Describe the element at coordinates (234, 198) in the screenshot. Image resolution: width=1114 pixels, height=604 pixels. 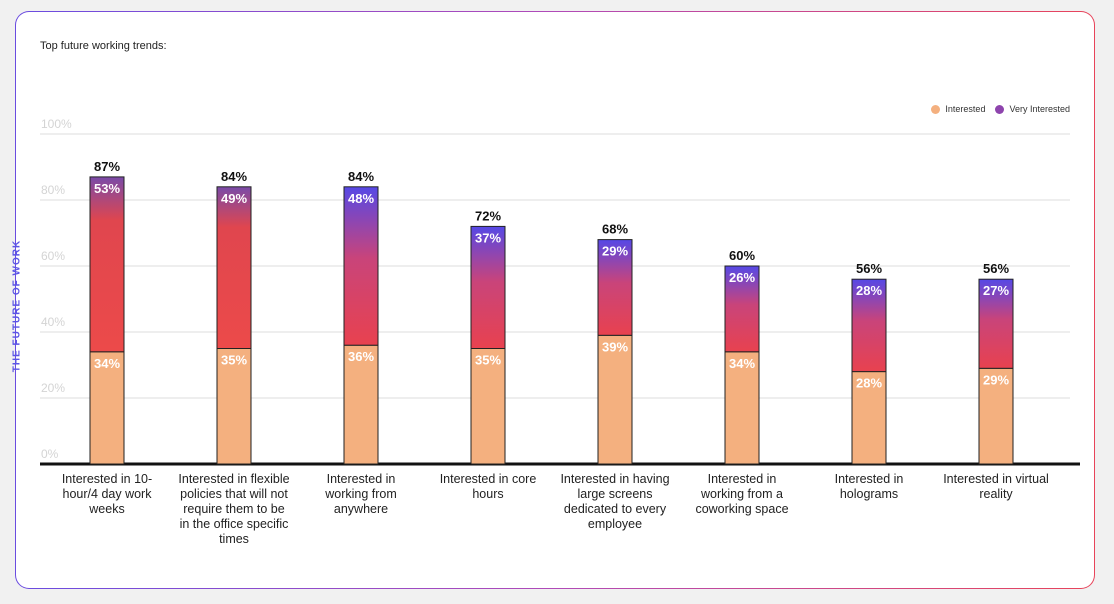
I see `data-label-very-interested: 49%` at that location.